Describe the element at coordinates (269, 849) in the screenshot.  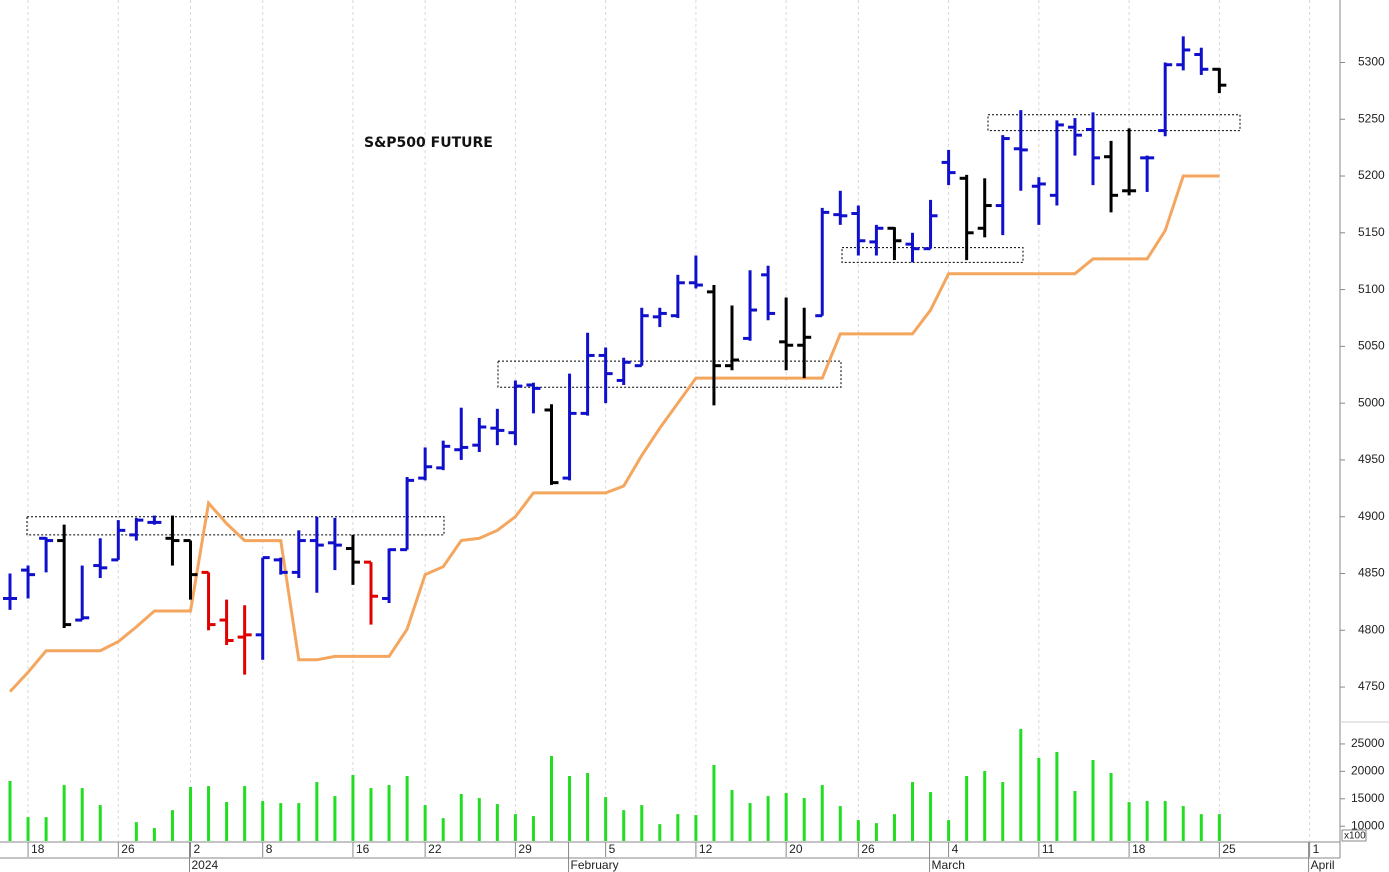
I see `x-tick-label: 8` at that location.